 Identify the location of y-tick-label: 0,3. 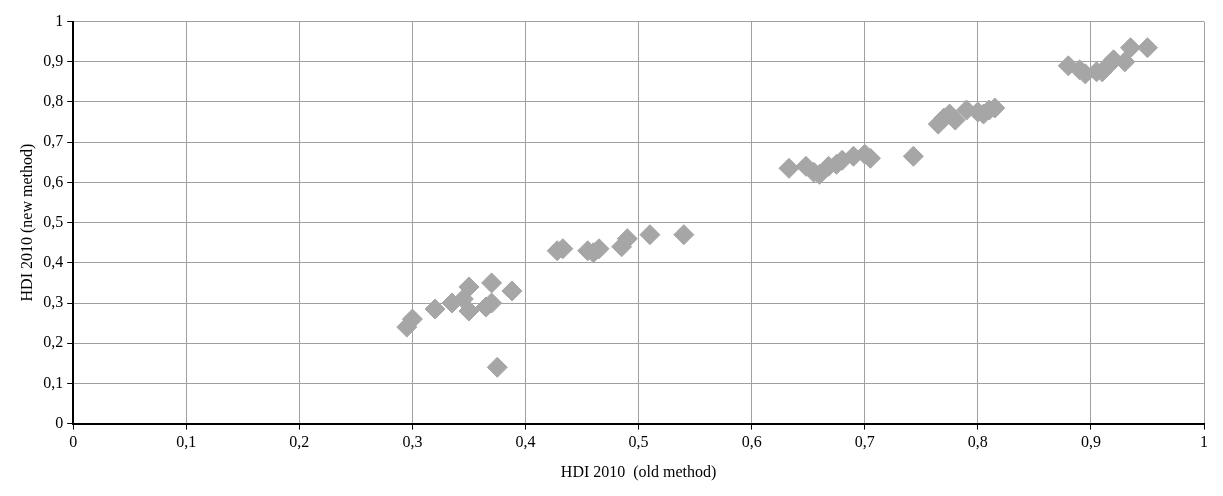
(53, 302).